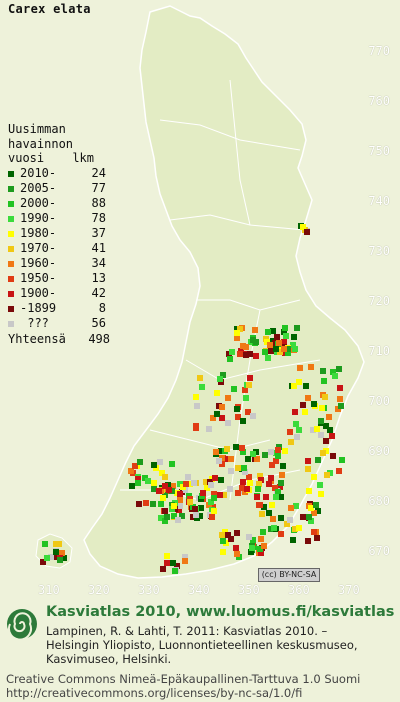  Describe the element at coordinates (38, 188) in the screenshot. I see `legend-row-label: 2005-` at that location.